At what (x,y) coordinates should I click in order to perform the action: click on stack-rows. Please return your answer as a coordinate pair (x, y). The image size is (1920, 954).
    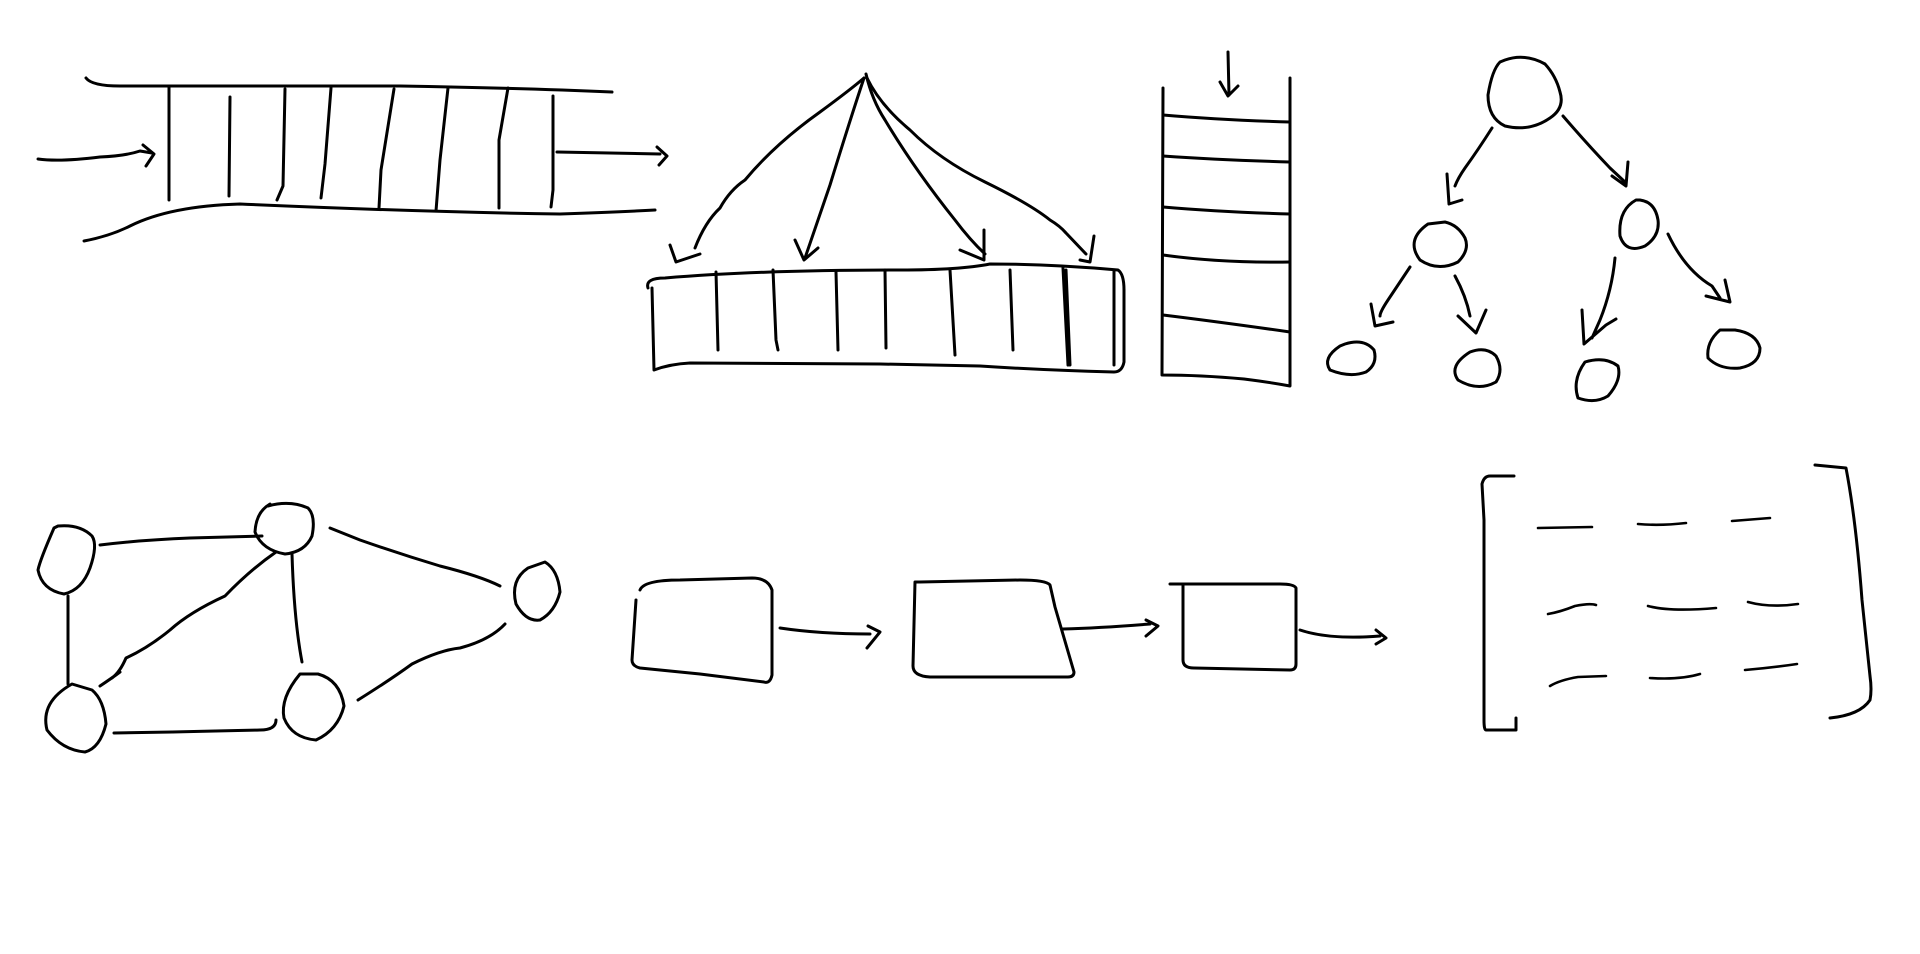
    Looking at the image, I should click on (1226, 223).